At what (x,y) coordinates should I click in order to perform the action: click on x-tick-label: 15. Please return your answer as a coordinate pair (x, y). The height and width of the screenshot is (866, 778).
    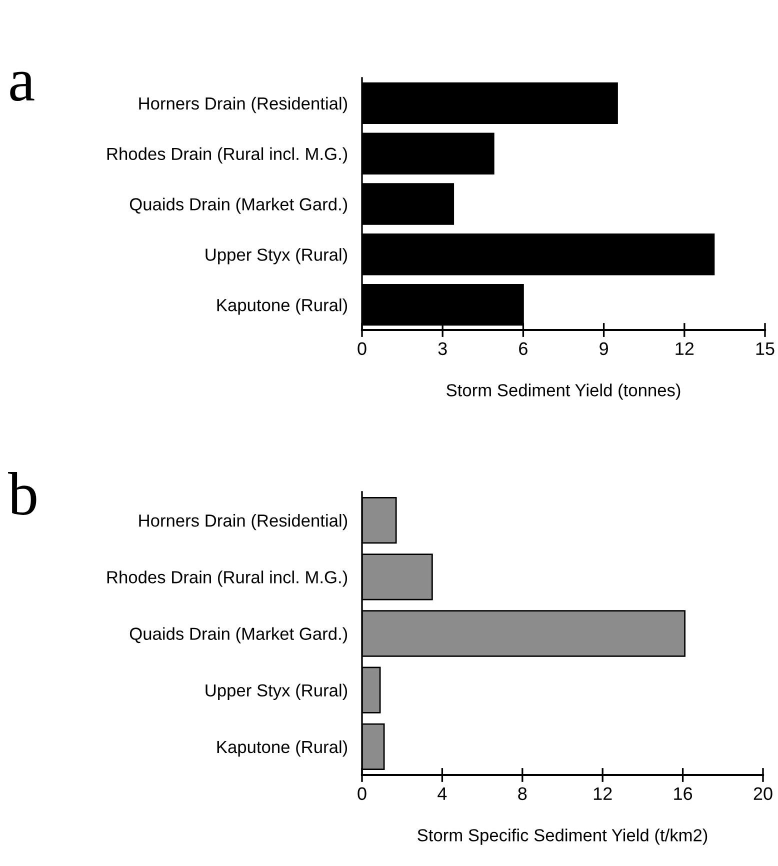
    Looking at the image, I should click on (765, 349).